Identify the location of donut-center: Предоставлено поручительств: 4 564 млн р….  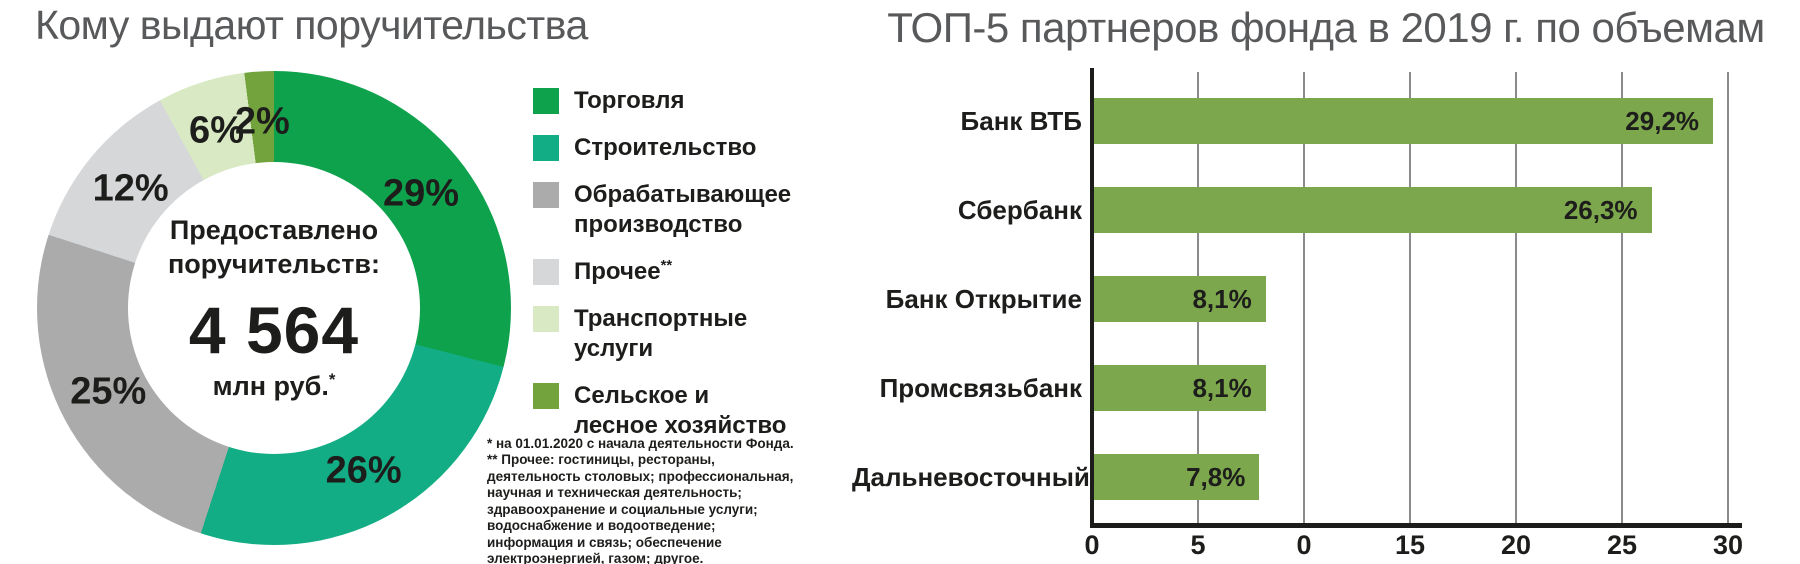
(274, 308).